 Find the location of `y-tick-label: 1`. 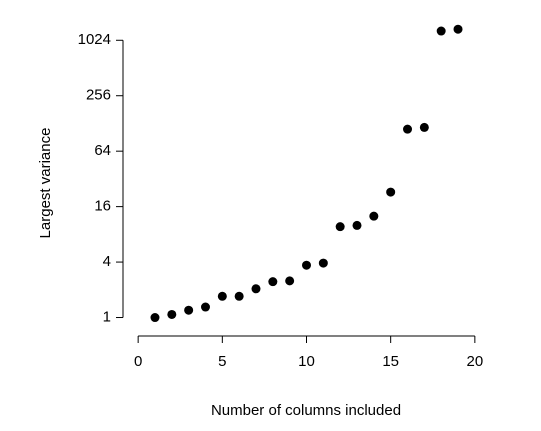

y-tick-label: 1 is located at coordinates (107, 316).